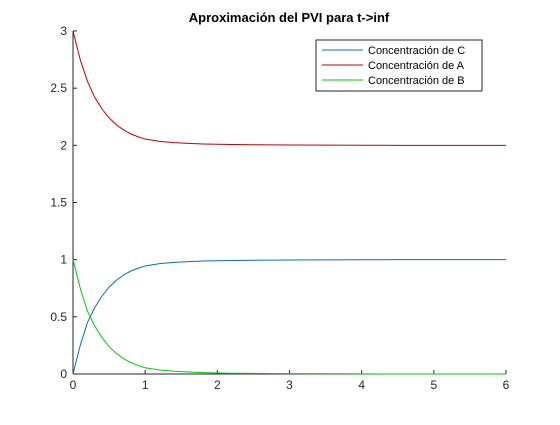  I want to click on y-tick-label: 2.5, so click(58, 88).